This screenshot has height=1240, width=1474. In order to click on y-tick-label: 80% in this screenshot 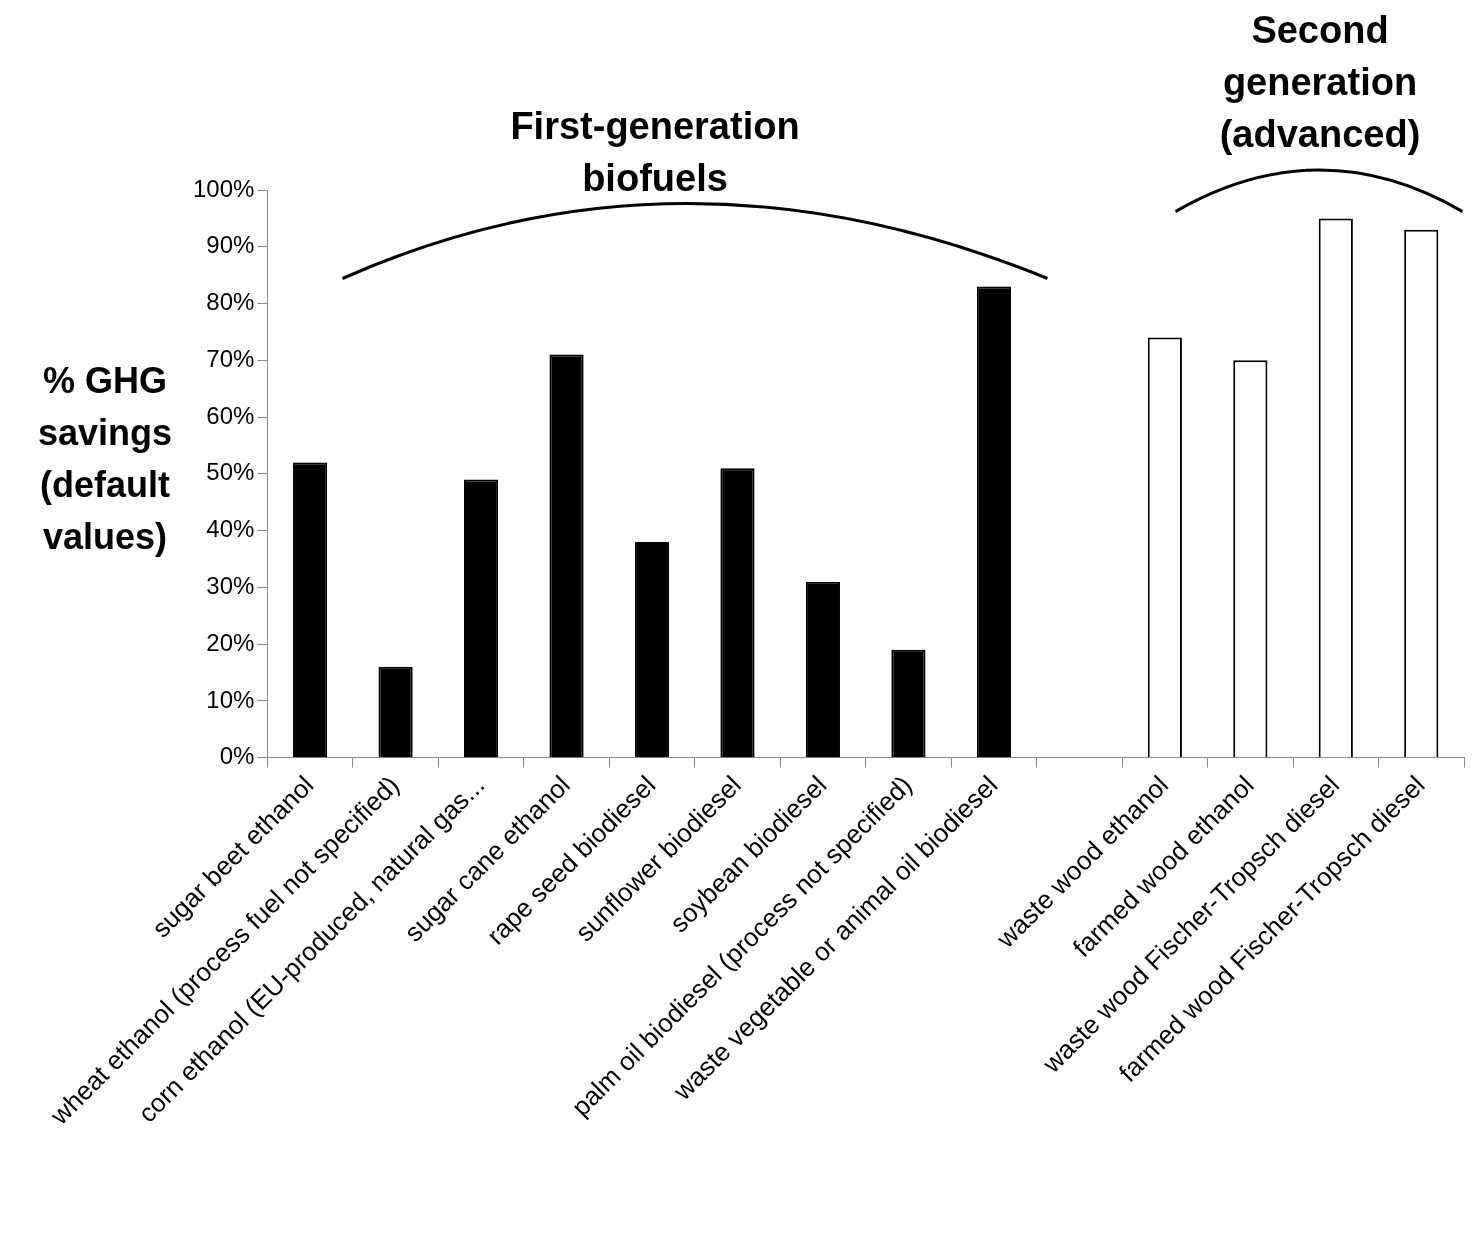, I will do `click(230, 302)`.